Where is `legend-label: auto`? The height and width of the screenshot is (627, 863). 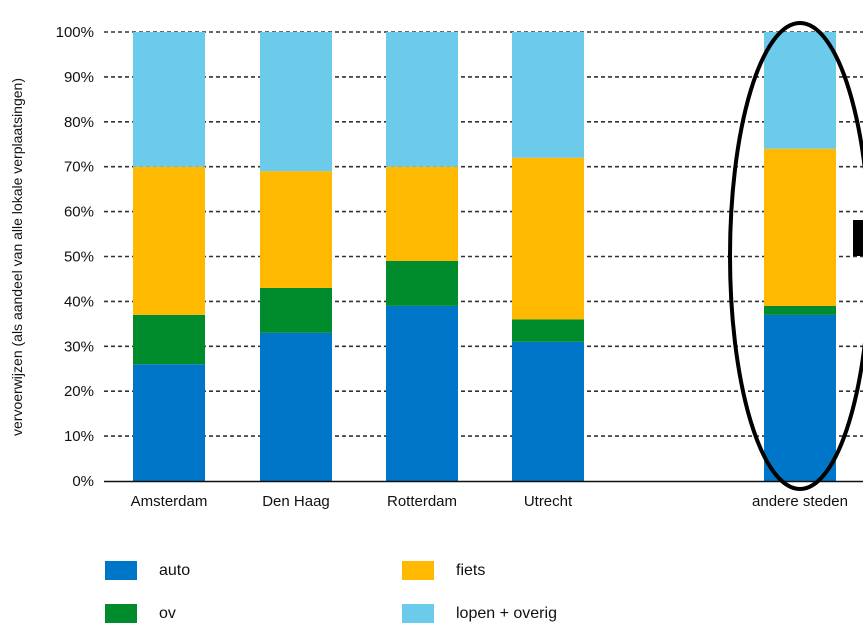 legend-label: auto is located at coordinates (175, 570).